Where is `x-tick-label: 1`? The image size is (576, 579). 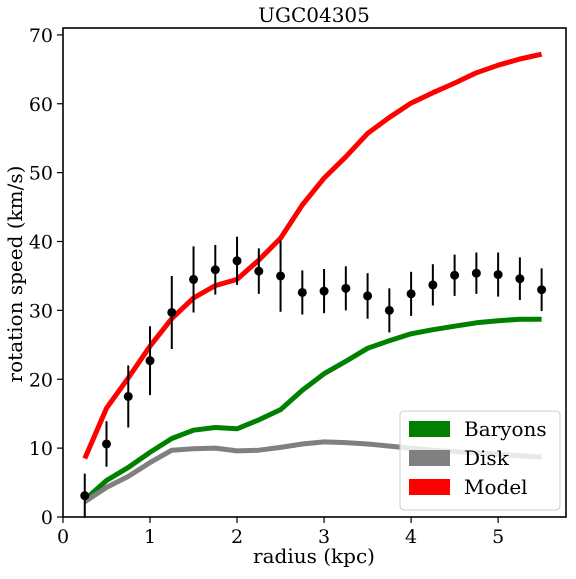
x-tick-label: 1 is located at coordinates (150, 537).